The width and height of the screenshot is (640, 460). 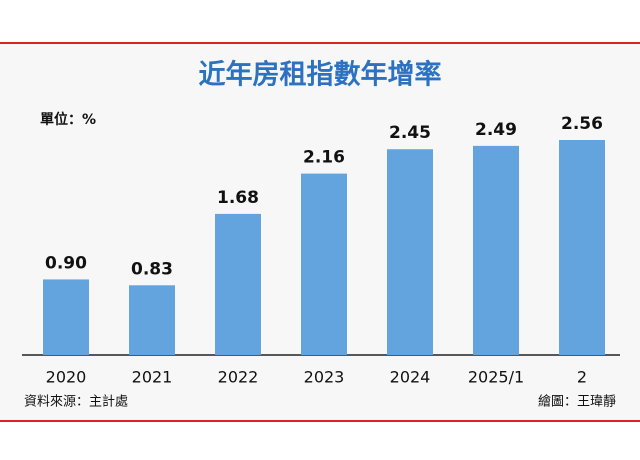 I want to click on x-tick-label: 2024, so click(x=410, y=377).